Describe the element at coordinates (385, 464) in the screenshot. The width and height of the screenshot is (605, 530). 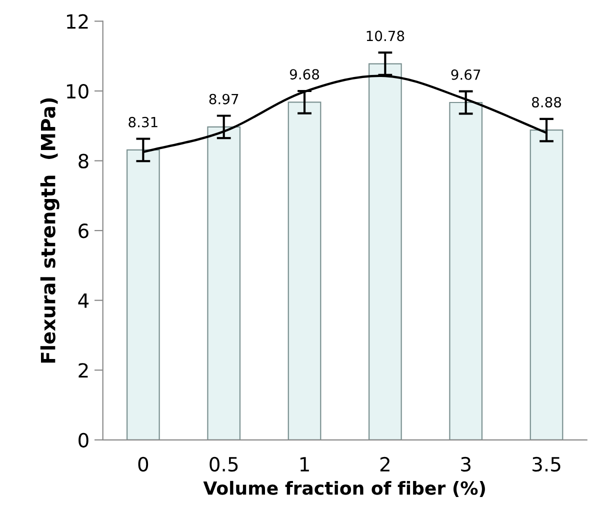
I see `x-tick-label: 2` at that location.